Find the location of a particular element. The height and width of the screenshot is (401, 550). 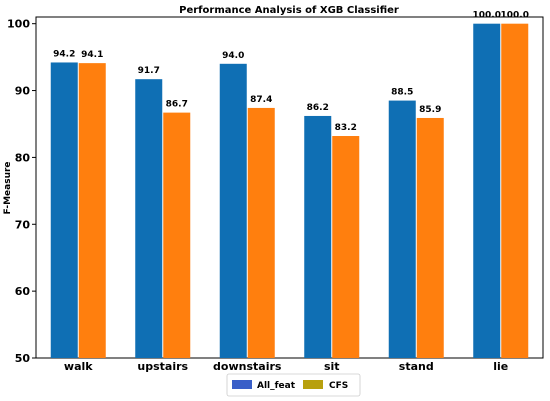

x-category-label: stand is located at coordinates (416, 366).